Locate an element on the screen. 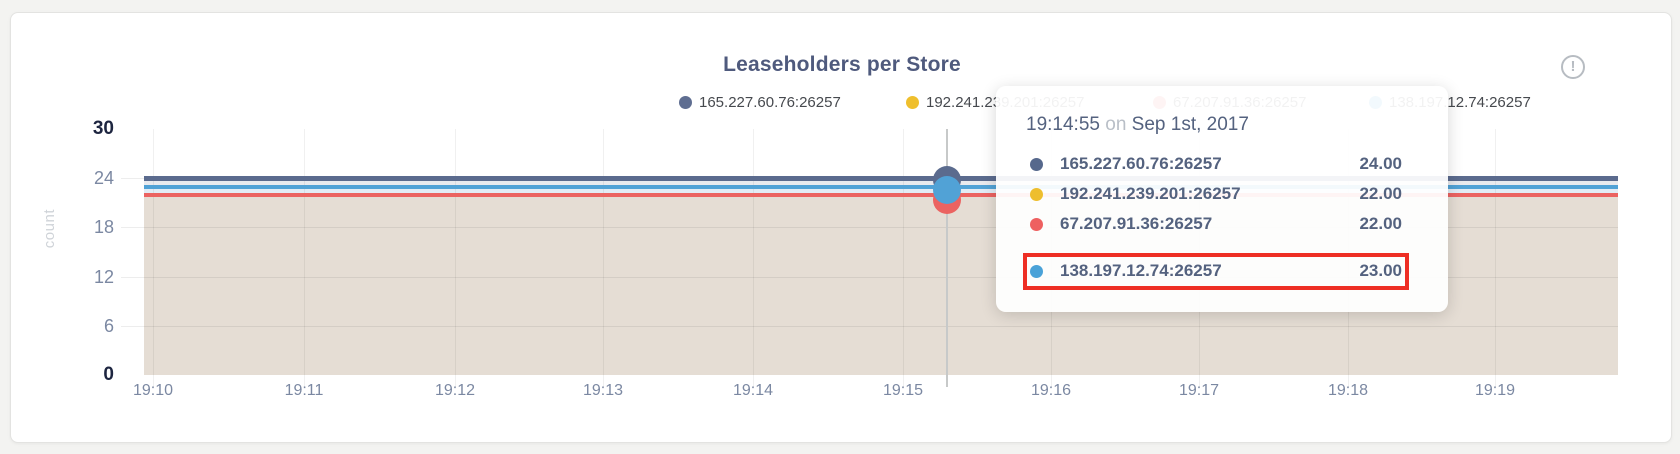  tooltip-timestamp: 19:14:55 on Sep 1st, 2017 is located at coordinates (1137, 125).